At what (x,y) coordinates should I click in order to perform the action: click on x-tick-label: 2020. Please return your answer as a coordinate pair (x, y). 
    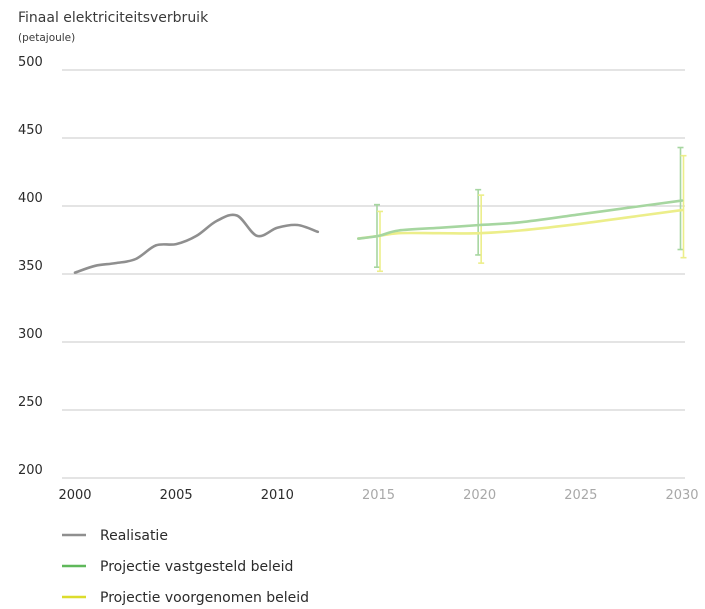
    Looking at the image, I should click on (479, 495).